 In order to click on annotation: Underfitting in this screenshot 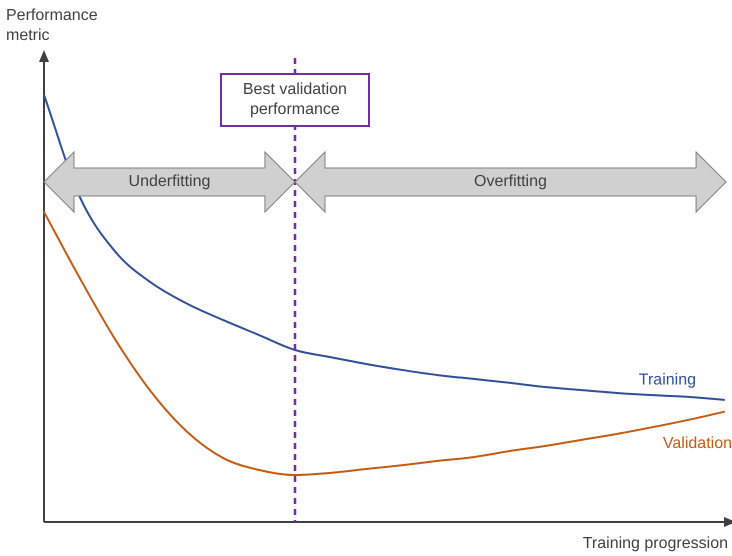, I will do `click(169, 182)`.